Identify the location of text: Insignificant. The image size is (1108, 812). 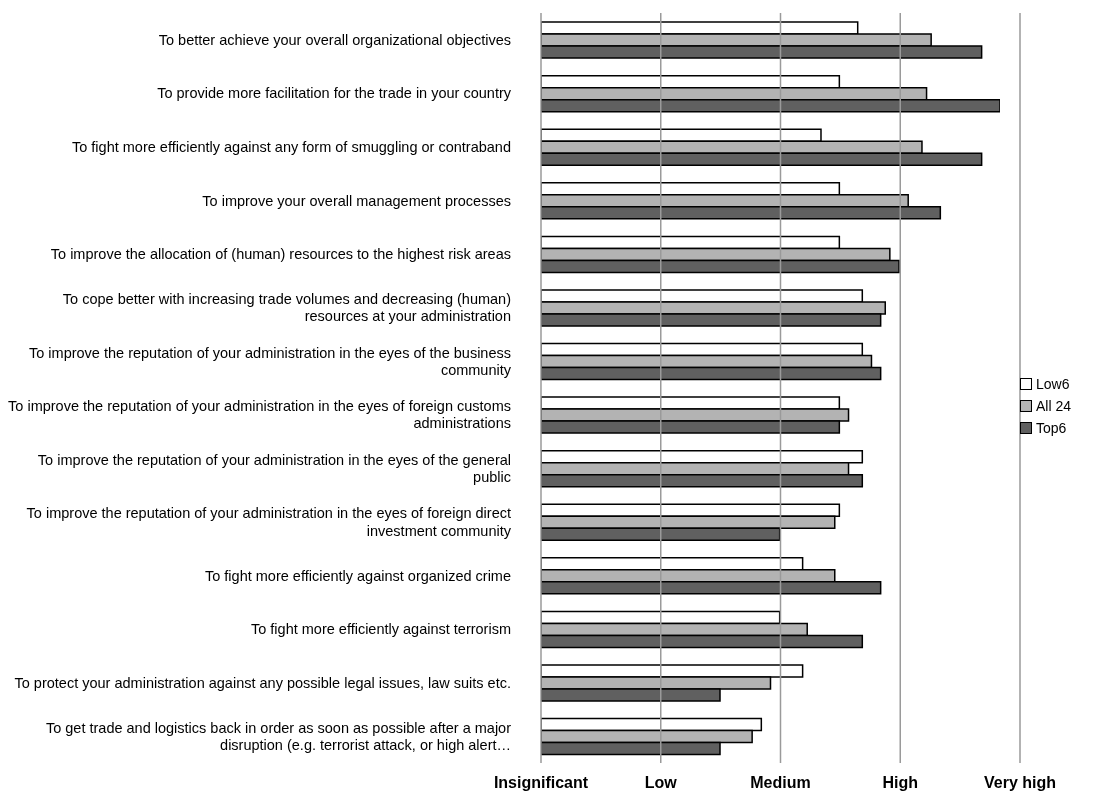
(541, 783).